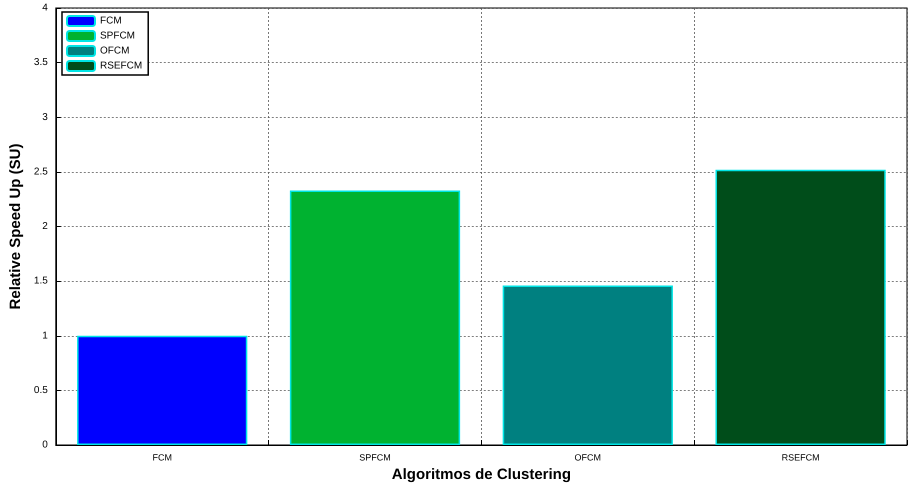 This screenshot has height=487, width=915. I want to click on y-tick-label: 0.5, so click(41, 390).